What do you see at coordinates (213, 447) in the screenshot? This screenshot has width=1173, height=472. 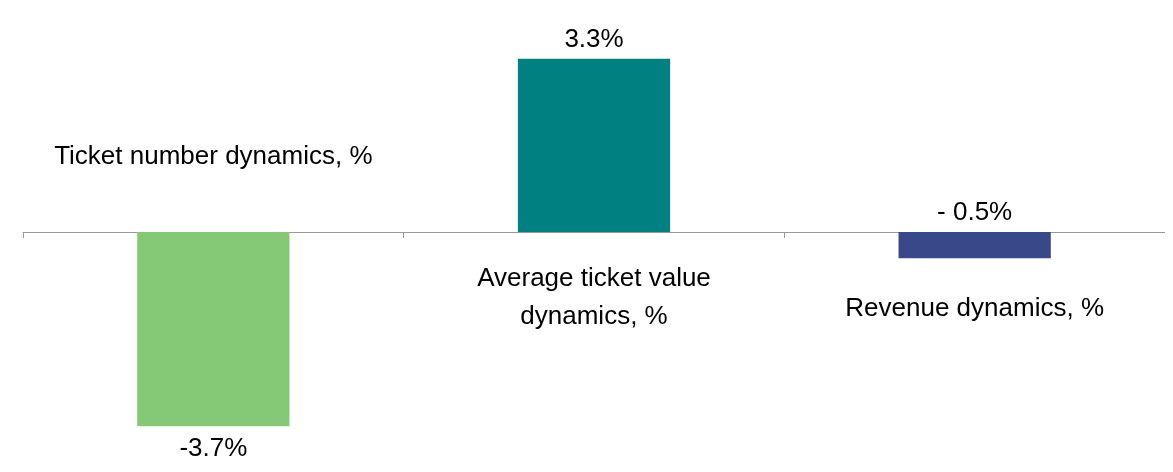 I see `data-label: -3.7%` at bounding box center [213, 447].